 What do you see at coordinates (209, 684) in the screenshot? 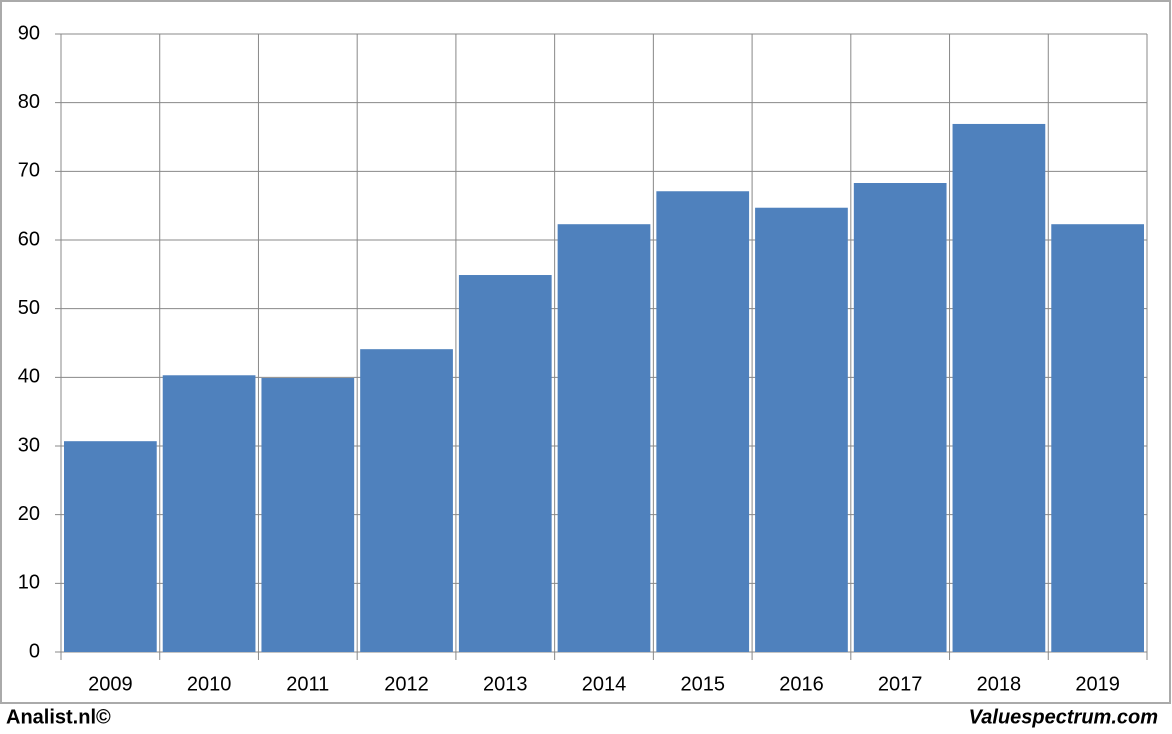
I see `x-tick-label: 2010` at bounding box center [209, 684].